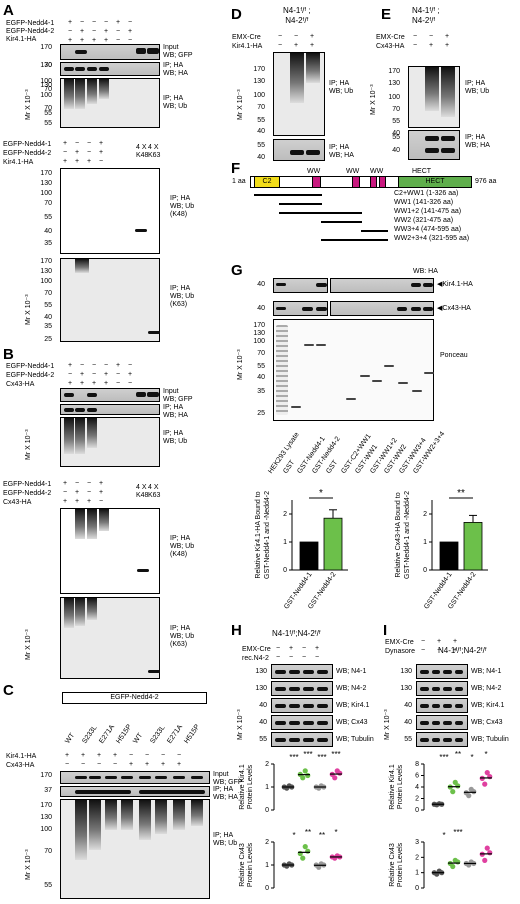  Describe the element at coordinates (435, 42) in the screenshot. I see `e-sign-grid: − − + − + +` at that location.